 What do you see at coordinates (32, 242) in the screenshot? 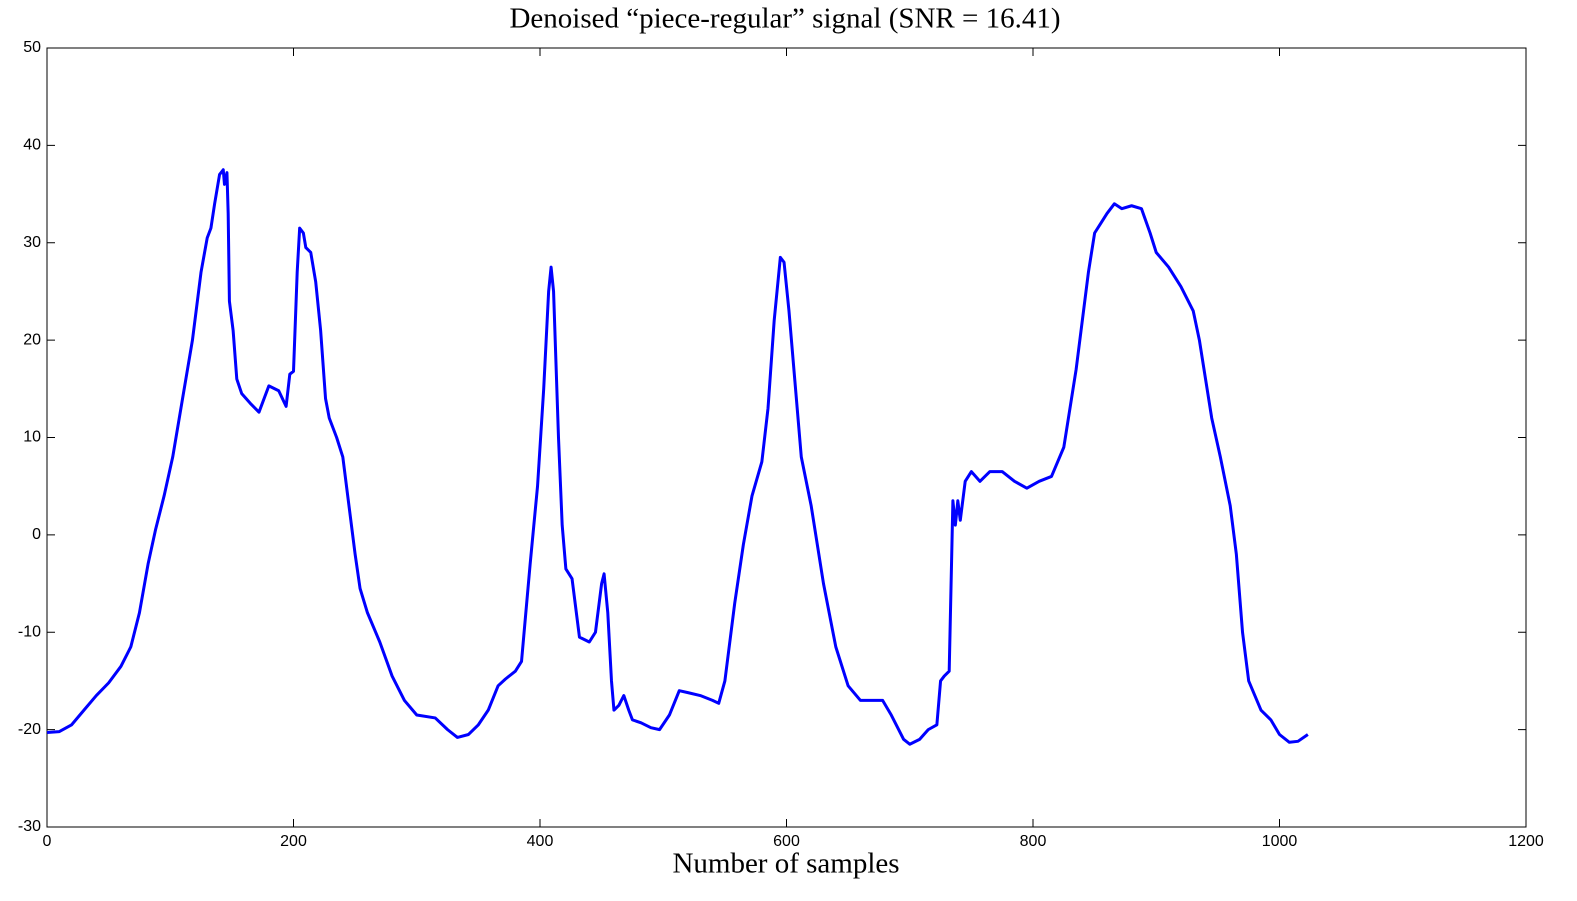
I see `y-tick-label: 30` at bounding box center [32, 242].